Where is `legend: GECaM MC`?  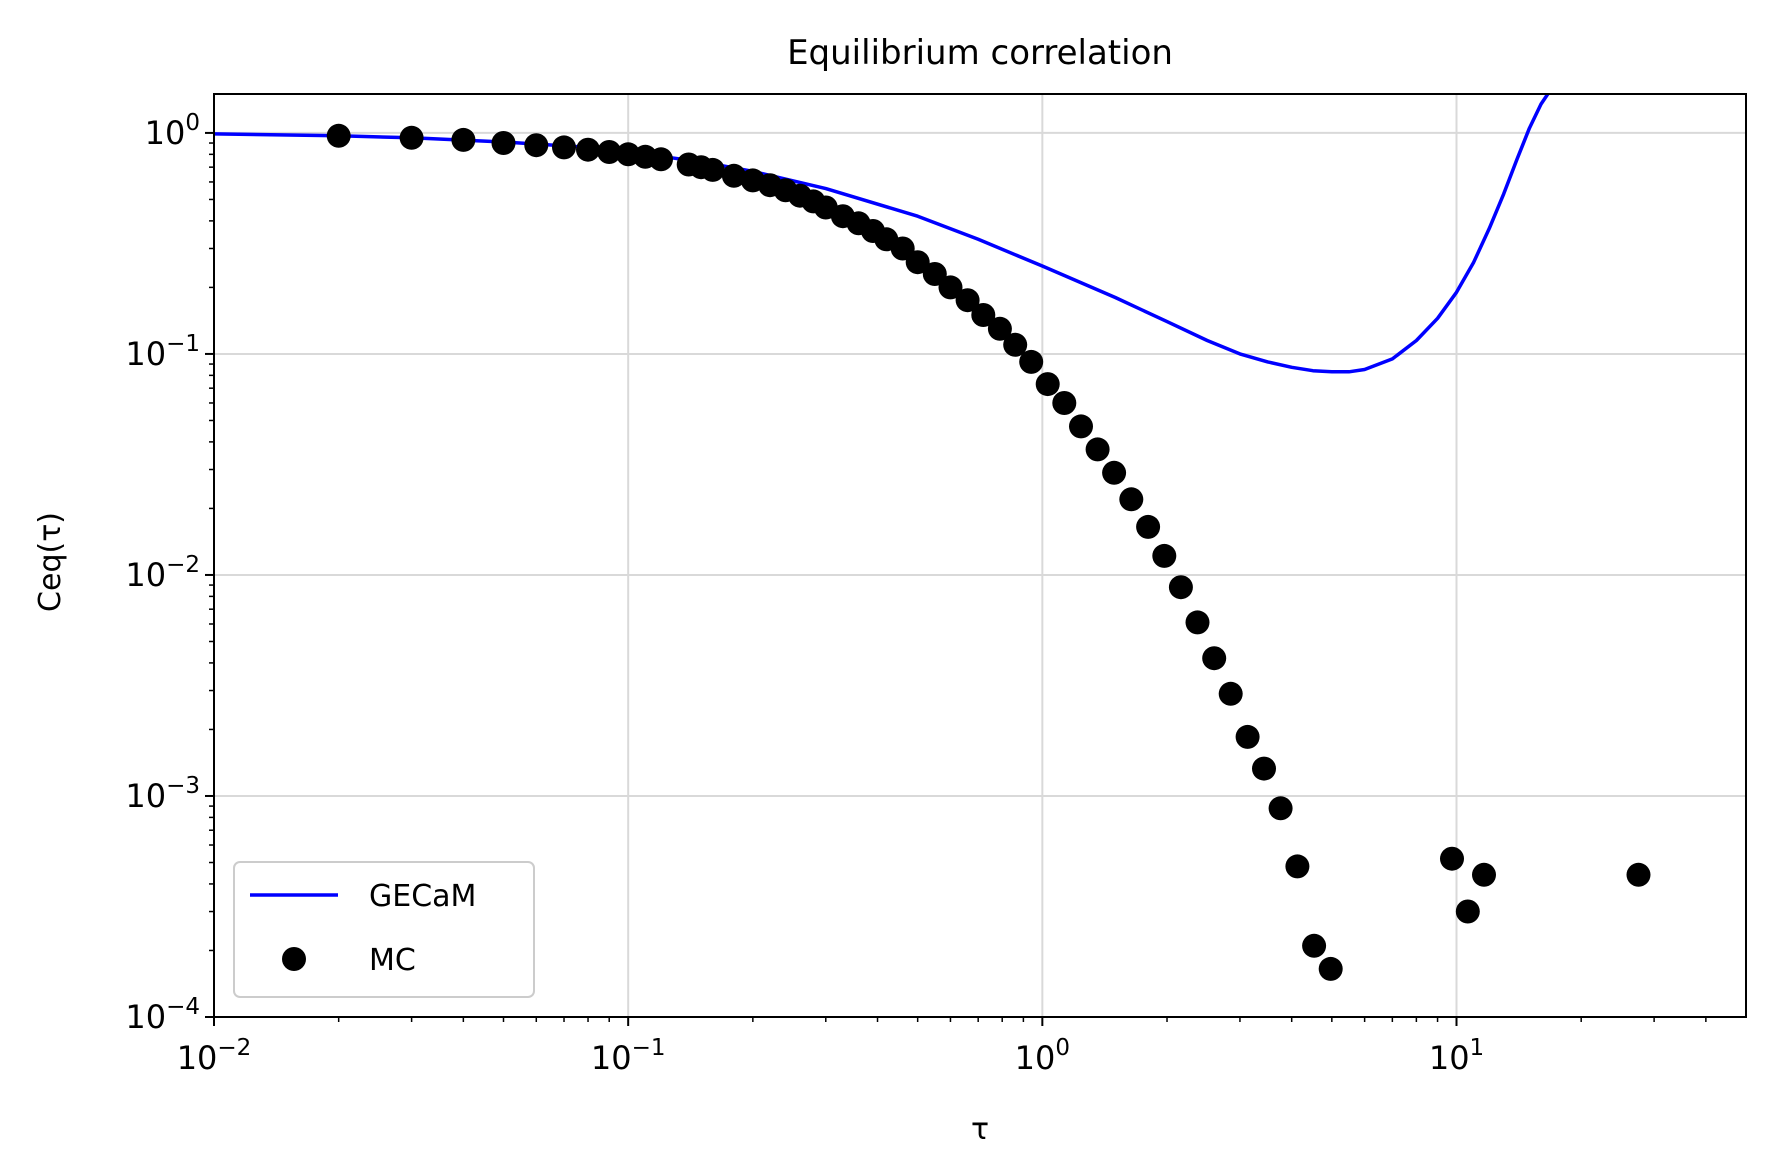 legend: GECaM MC is located at coordinates (384, 929).